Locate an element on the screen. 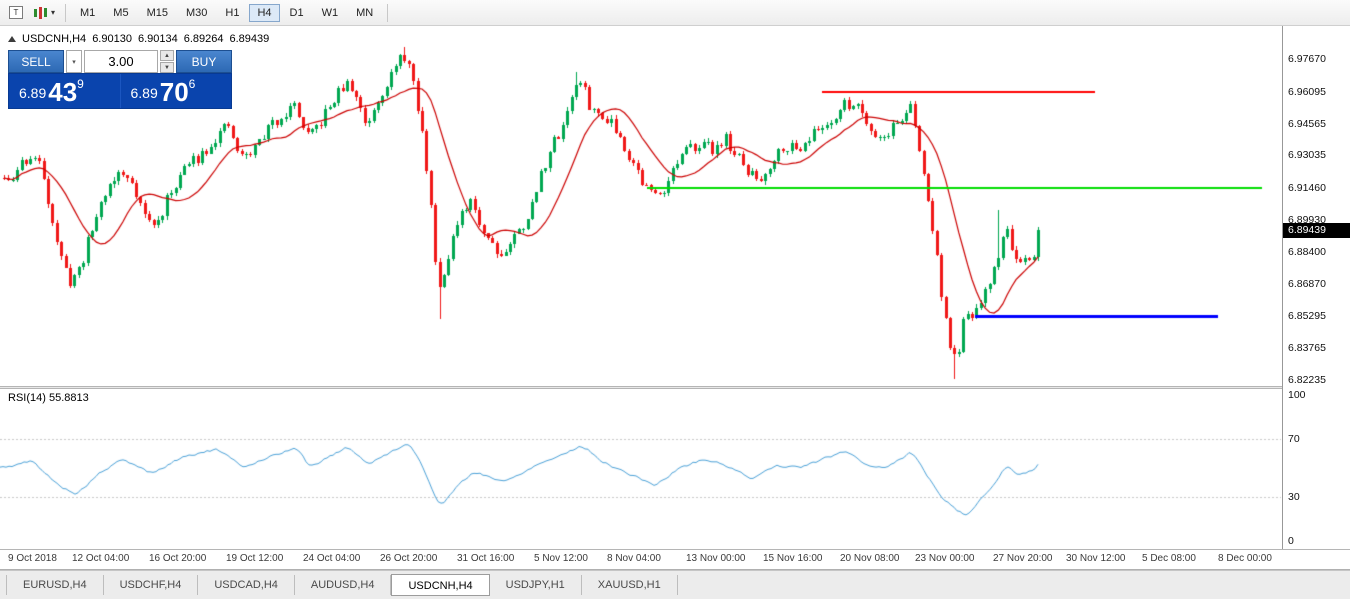 The width and height of the screenshot is (1350, 599). sell-price-base: 6.89 is located at coordinates (33, 93).